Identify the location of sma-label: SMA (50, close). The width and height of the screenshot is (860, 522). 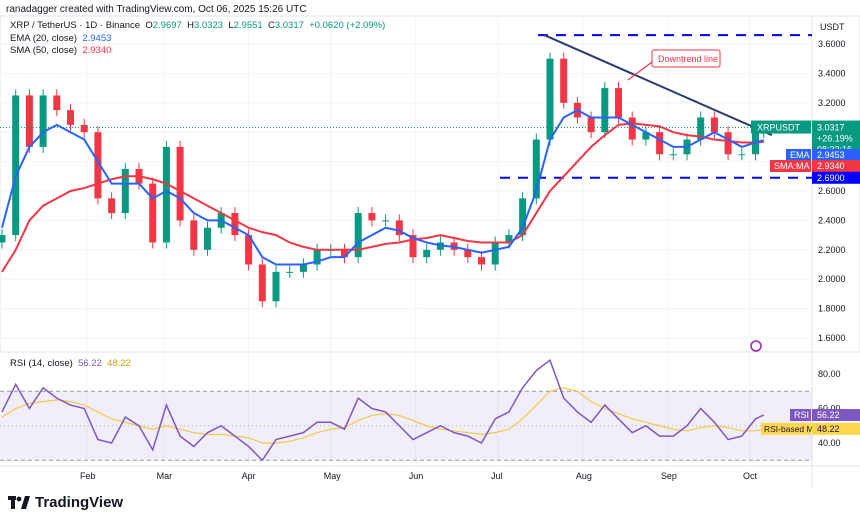
(44, 50).